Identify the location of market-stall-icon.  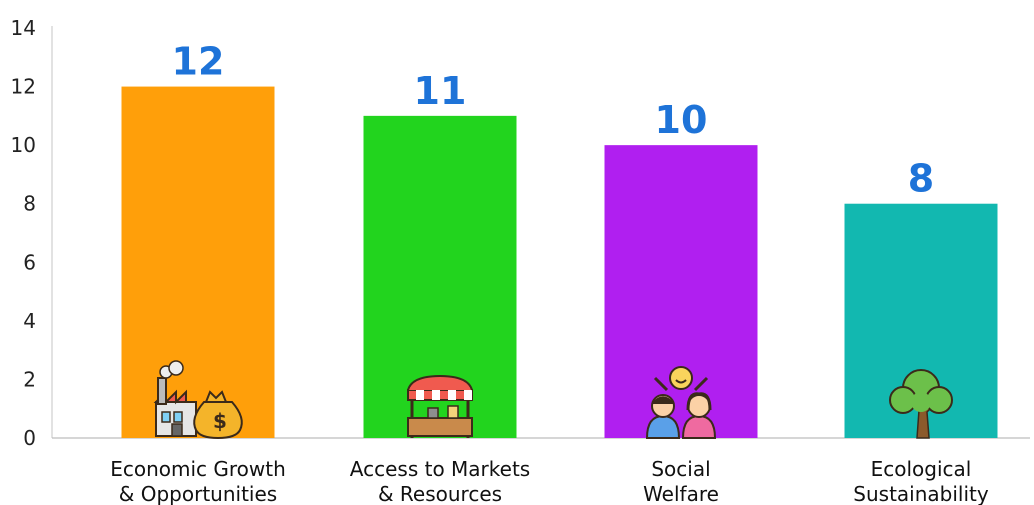
(440, 406).